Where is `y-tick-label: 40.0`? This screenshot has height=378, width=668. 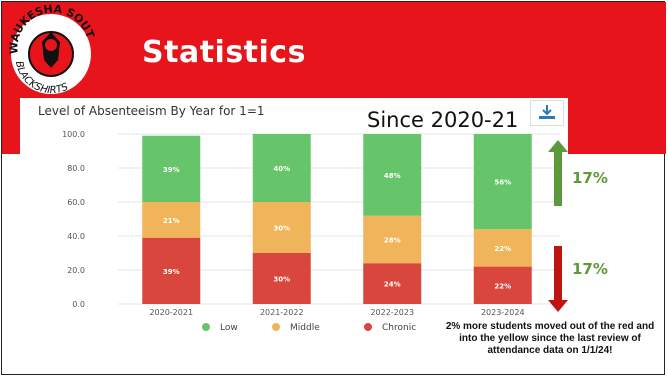 y-tick-label: 40.0 is located at coordinates (76, 236).